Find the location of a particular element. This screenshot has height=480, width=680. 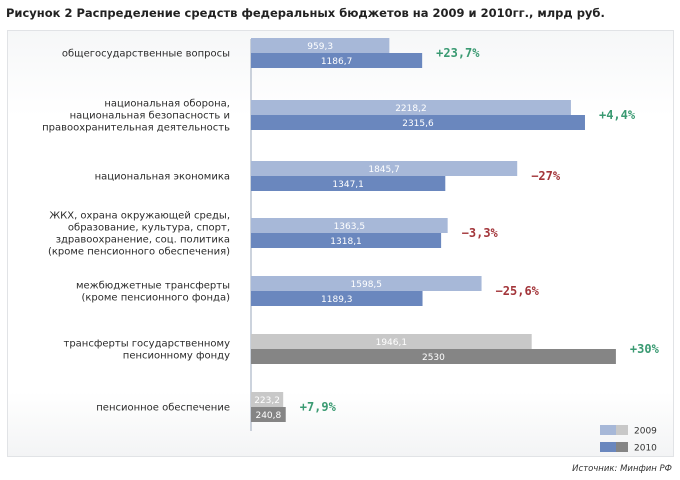

category-label: национальная экономика is located at coordinates (162, 177).